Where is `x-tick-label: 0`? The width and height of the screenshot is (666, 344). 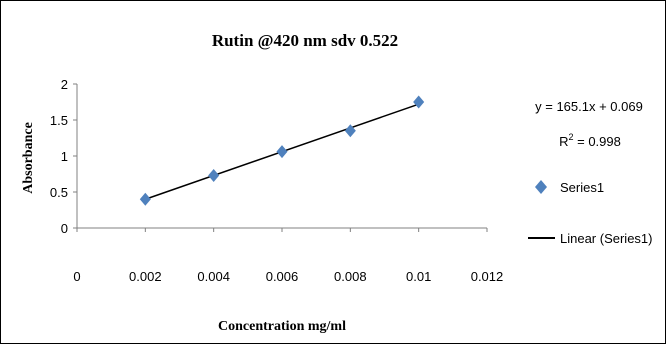
x-tick-label: 0 is located at coordinates (76, 276).